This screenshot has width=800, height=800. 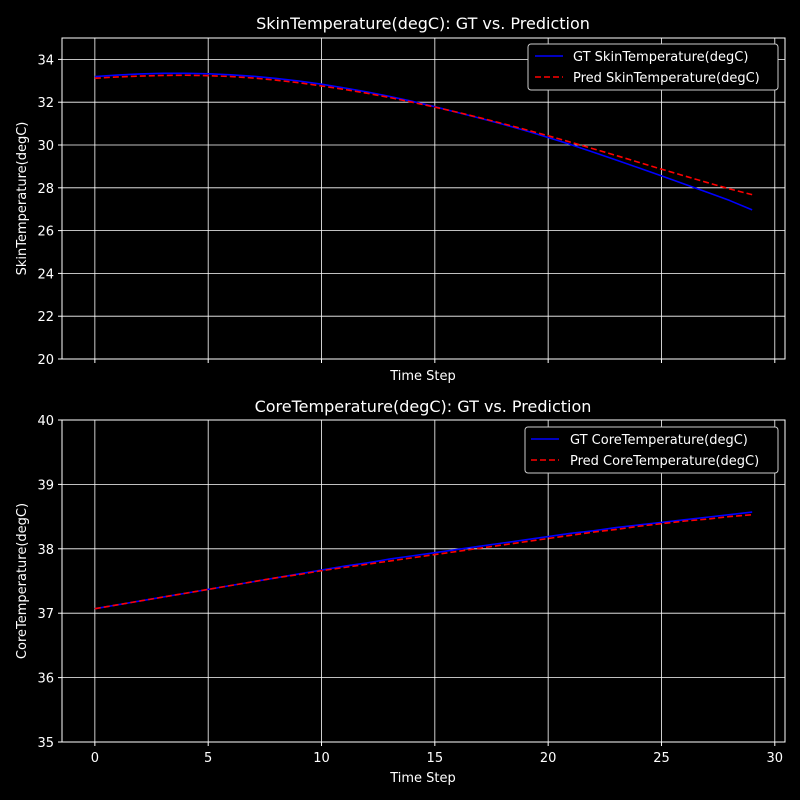 What do you see at coordinates (45, 317) in the screenshot?
I see `skin-y-tick-label: 22` at bounding box center [45, 317].